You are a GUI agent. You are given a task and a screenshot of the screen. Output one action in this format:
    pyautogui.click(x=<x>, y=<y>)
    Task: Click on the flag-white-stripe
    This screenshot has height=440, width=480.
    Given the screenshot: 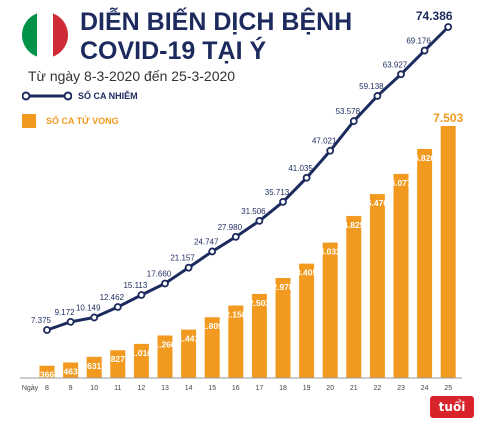 What is the action you would take?
    pyautogui.click(x=45, y=35)
    